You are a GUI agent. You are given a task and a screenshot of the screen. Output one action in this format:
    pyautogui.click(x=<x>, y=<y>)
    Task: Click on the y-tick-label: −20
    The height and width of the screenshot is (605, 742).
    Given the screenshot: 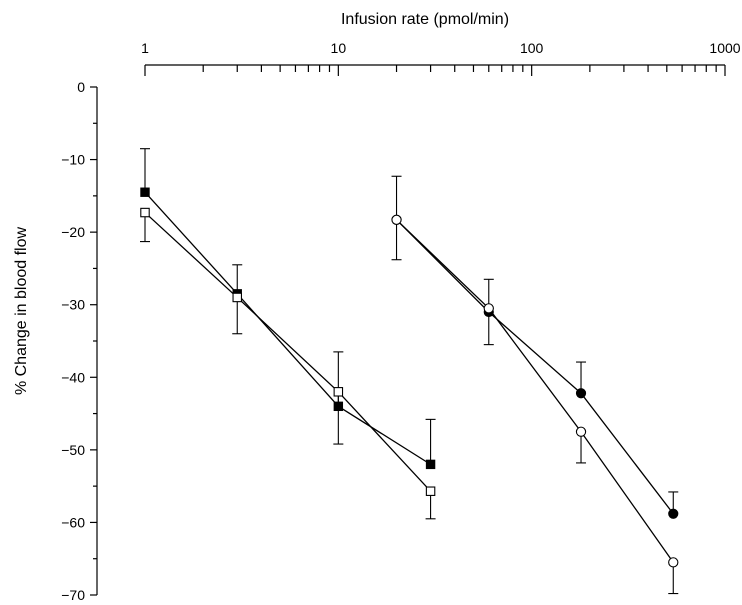 What is the action you would take?
    pyautogui.click(x=73, y=232)
    